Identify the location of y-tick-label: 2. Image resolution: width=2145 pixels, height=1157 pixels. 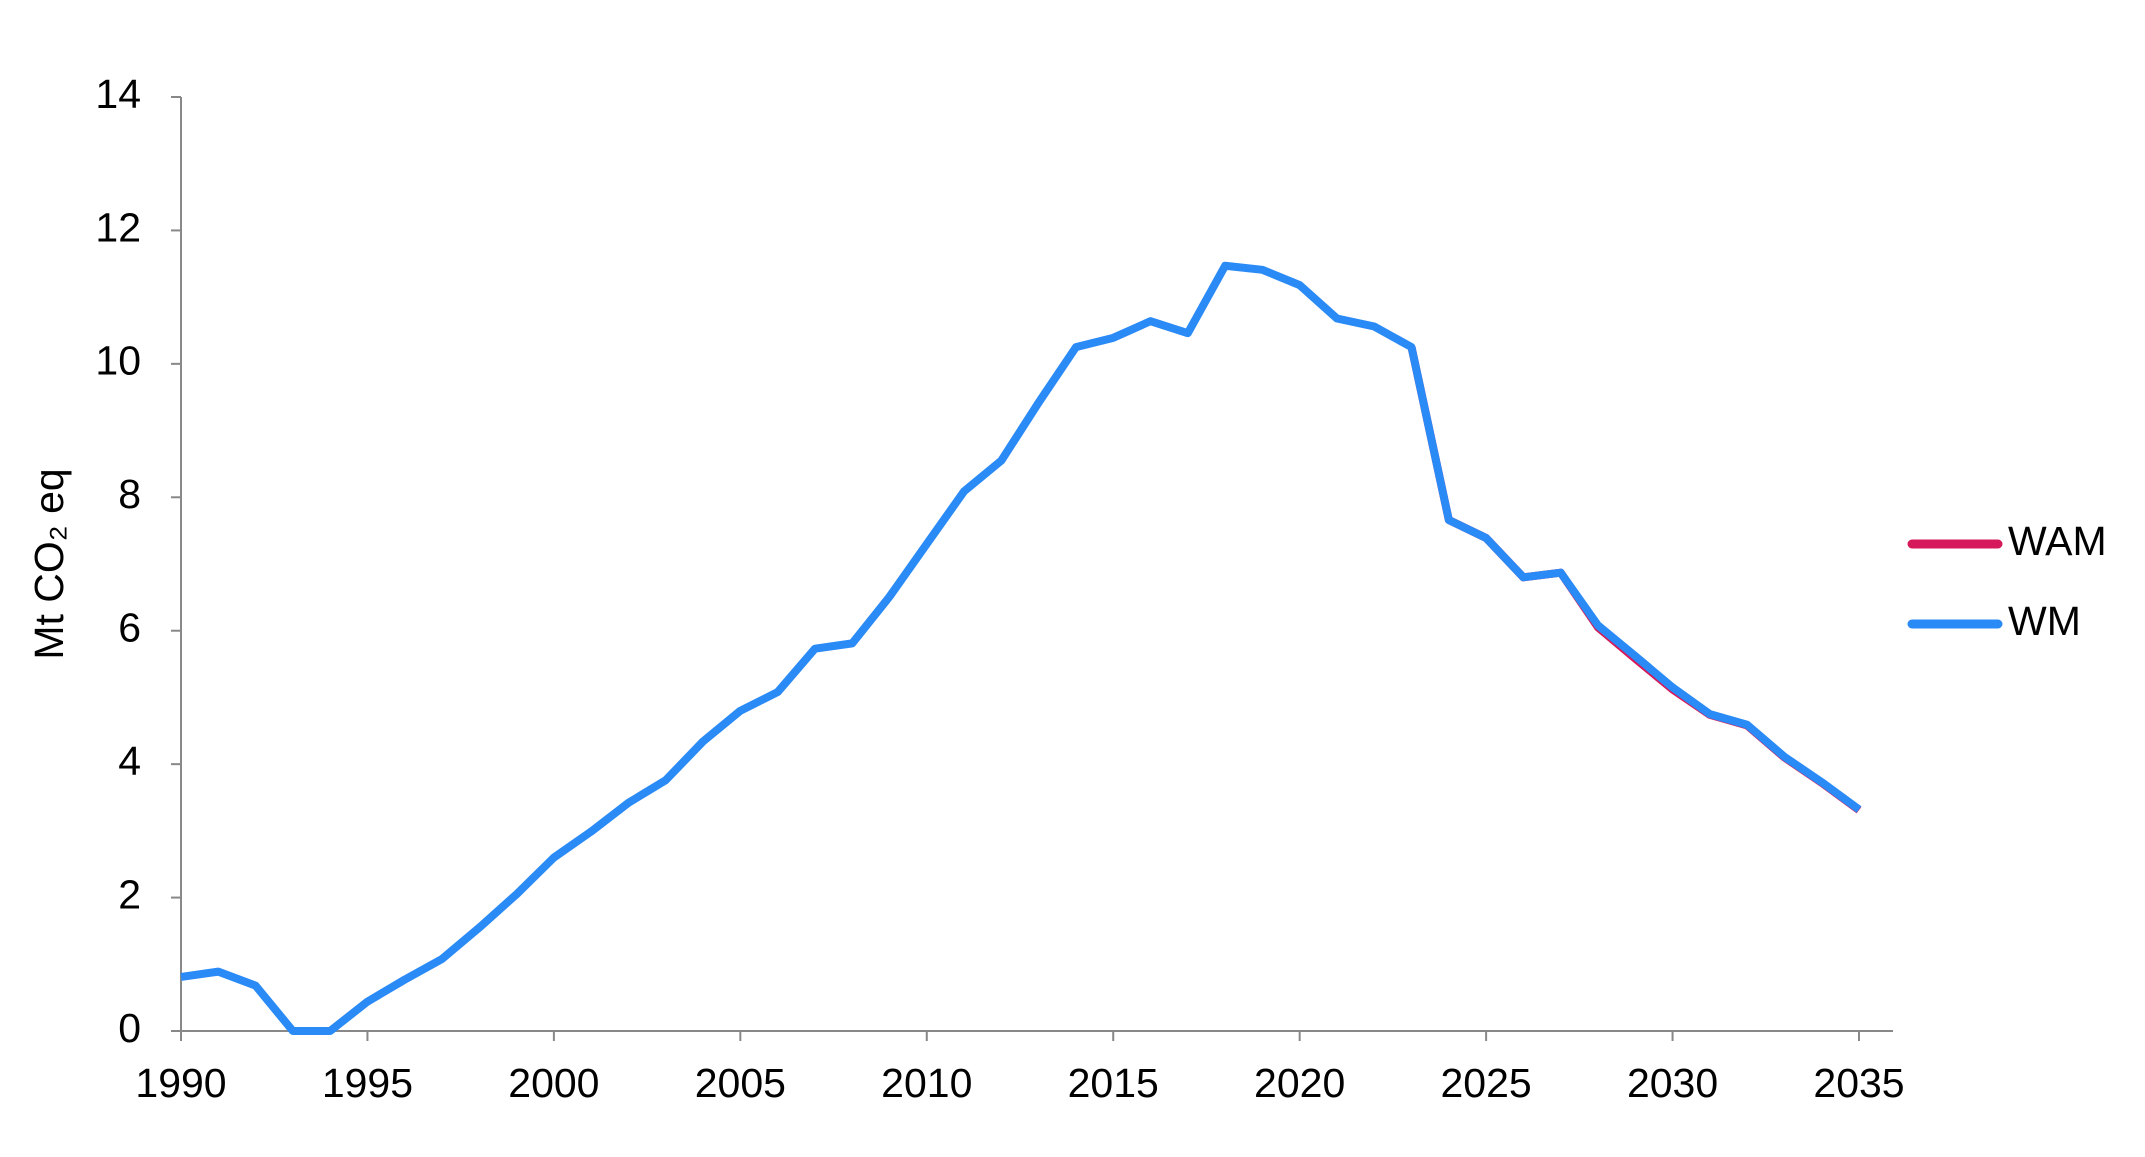
(129, 894).